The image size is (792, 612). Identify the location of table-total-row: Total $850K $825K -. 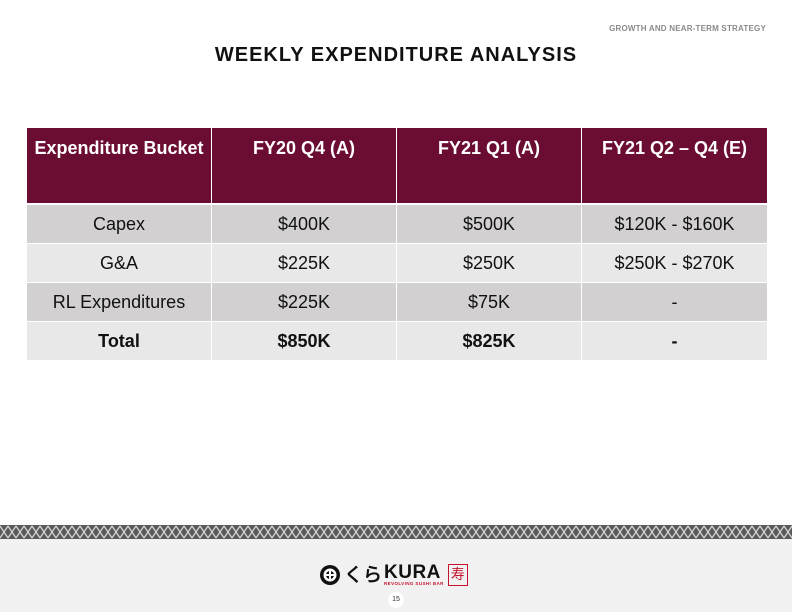
(397, 341).